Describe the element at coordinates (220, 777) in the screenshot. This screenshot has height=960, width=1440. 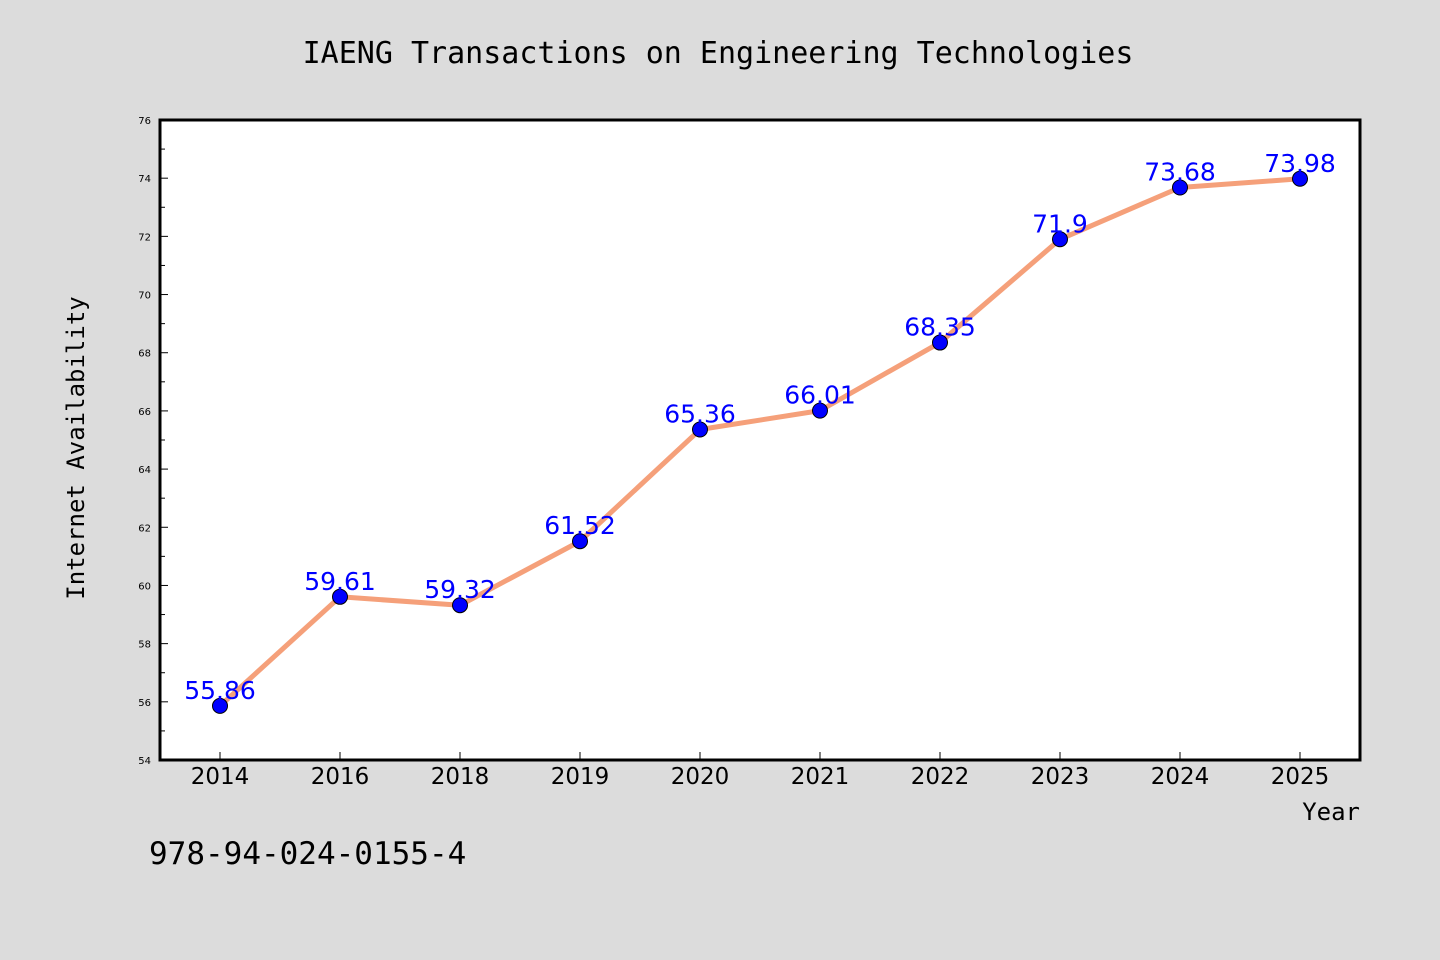
I see `x-tick-label: 2014` at that location.